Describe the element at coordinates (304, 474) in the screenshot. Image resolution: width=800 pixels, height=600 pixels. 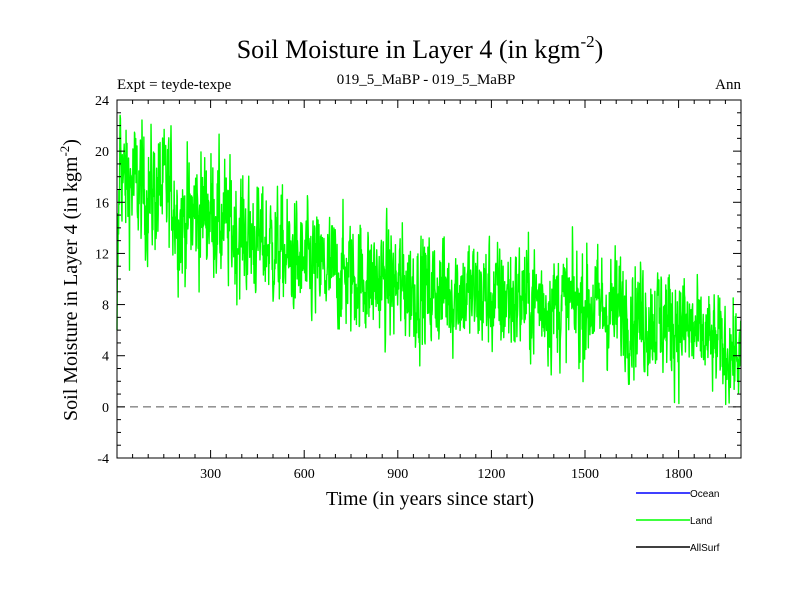
I see `x-tick-label: 600` at that location.